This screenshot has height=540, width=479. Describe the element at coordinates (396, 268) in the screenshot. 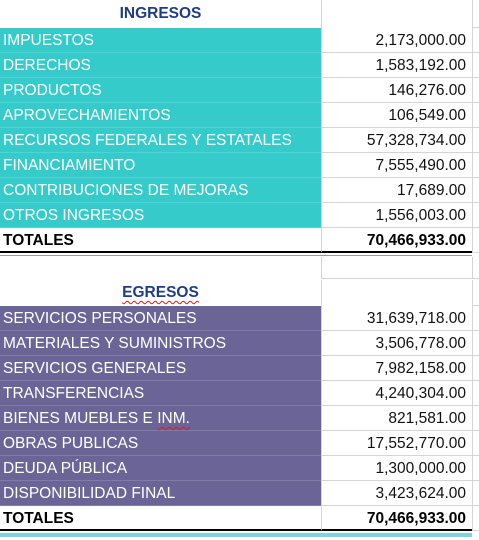

I see `empty-cell` at that location.